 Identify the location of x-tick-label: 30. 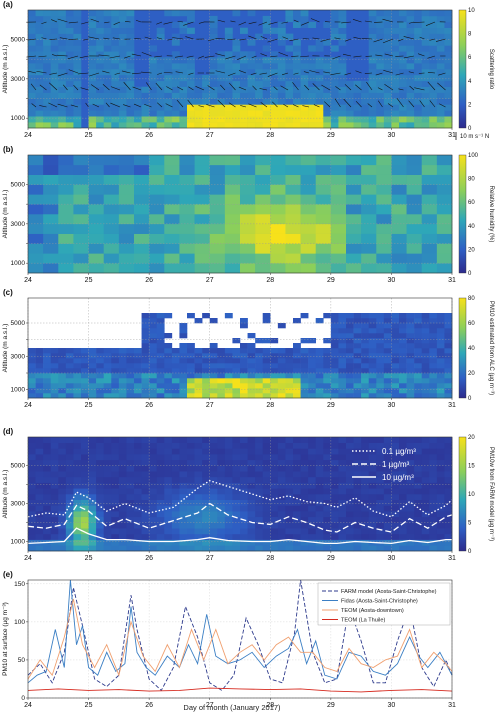
(392, 705).